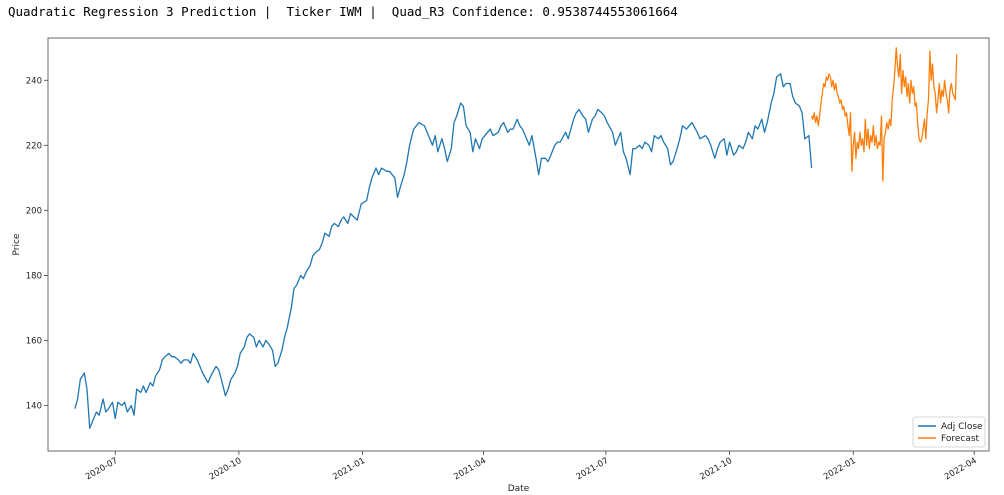 The image size is (1004, 495). What do you see at coordinates (226, 469) in the screenshot?
I see `x-tick-label: 2020-10` at bounding box center [226, 469].